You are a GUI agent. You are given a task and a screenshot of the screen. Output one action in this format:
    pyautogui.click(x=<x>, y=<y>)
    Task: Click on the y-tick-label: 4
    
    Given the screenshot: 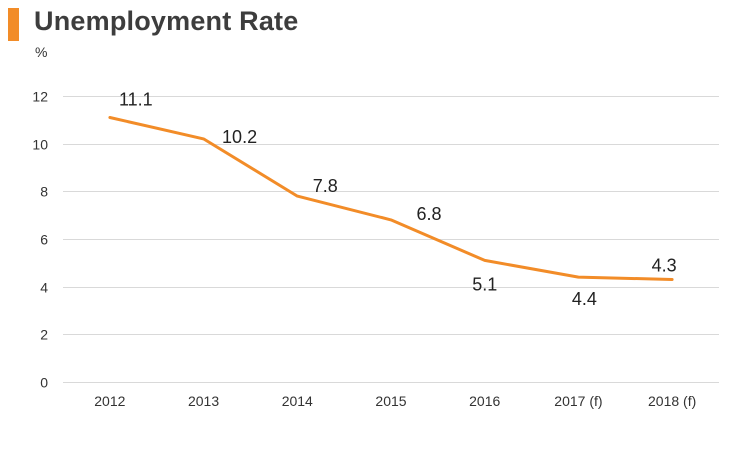 What is the action you would take?
    pyautogui.click(x=44, y=288)
    